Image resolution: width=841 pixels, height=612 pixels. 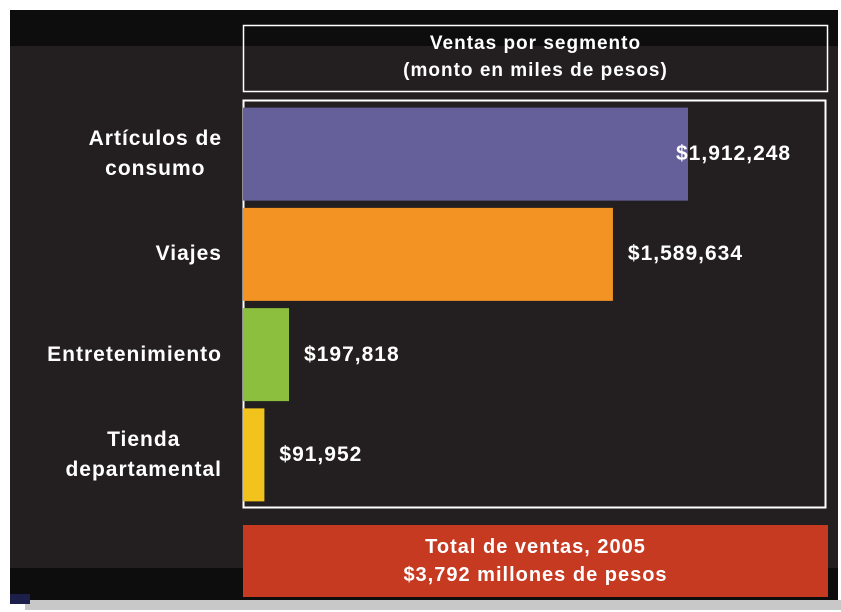 What do you see at coordinates (321, 454) in the screenshot?
I see `value-label: $91,952` at bounding box center [321, 454].